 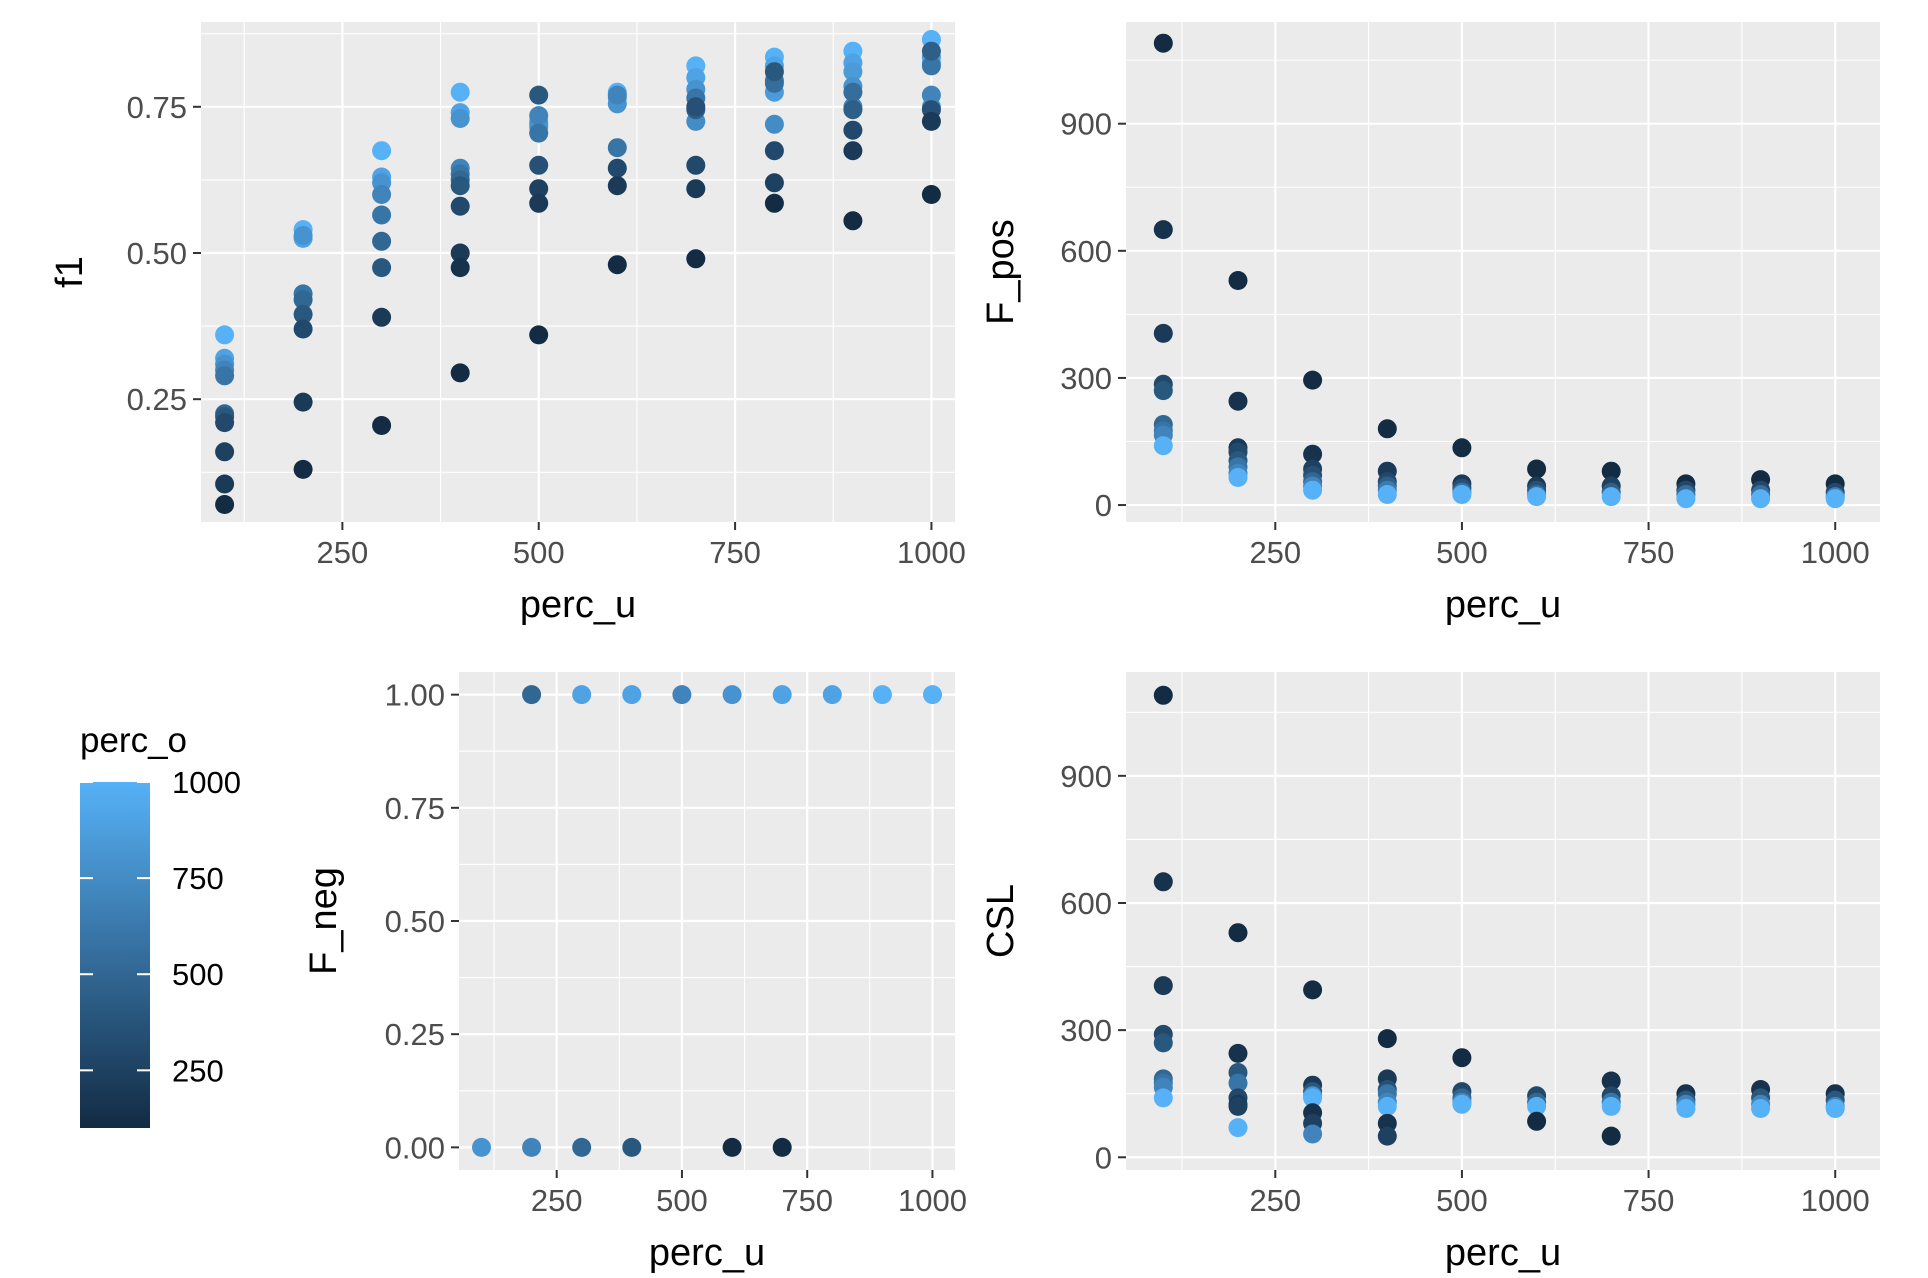 I want to click on legend: perc_o 250 500 750 1000, so click(x=160, y=924).